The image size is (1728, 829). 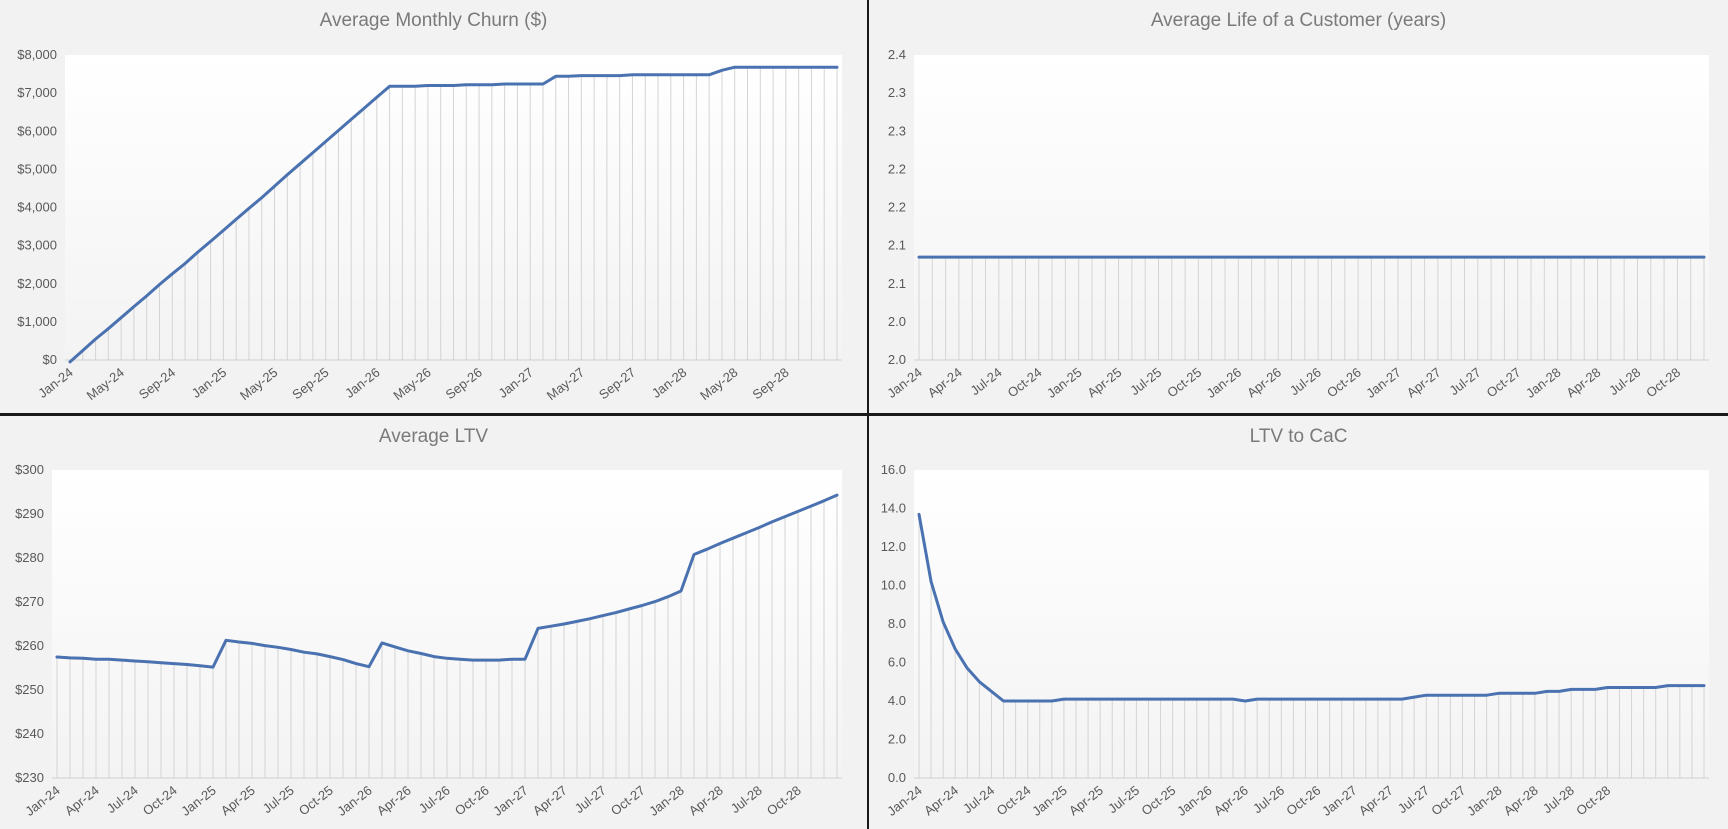 What do you see at coordinates (897, 777) in the screenshot?
I see `y-tick-label: 0.0` at bounding box center [897, 777].